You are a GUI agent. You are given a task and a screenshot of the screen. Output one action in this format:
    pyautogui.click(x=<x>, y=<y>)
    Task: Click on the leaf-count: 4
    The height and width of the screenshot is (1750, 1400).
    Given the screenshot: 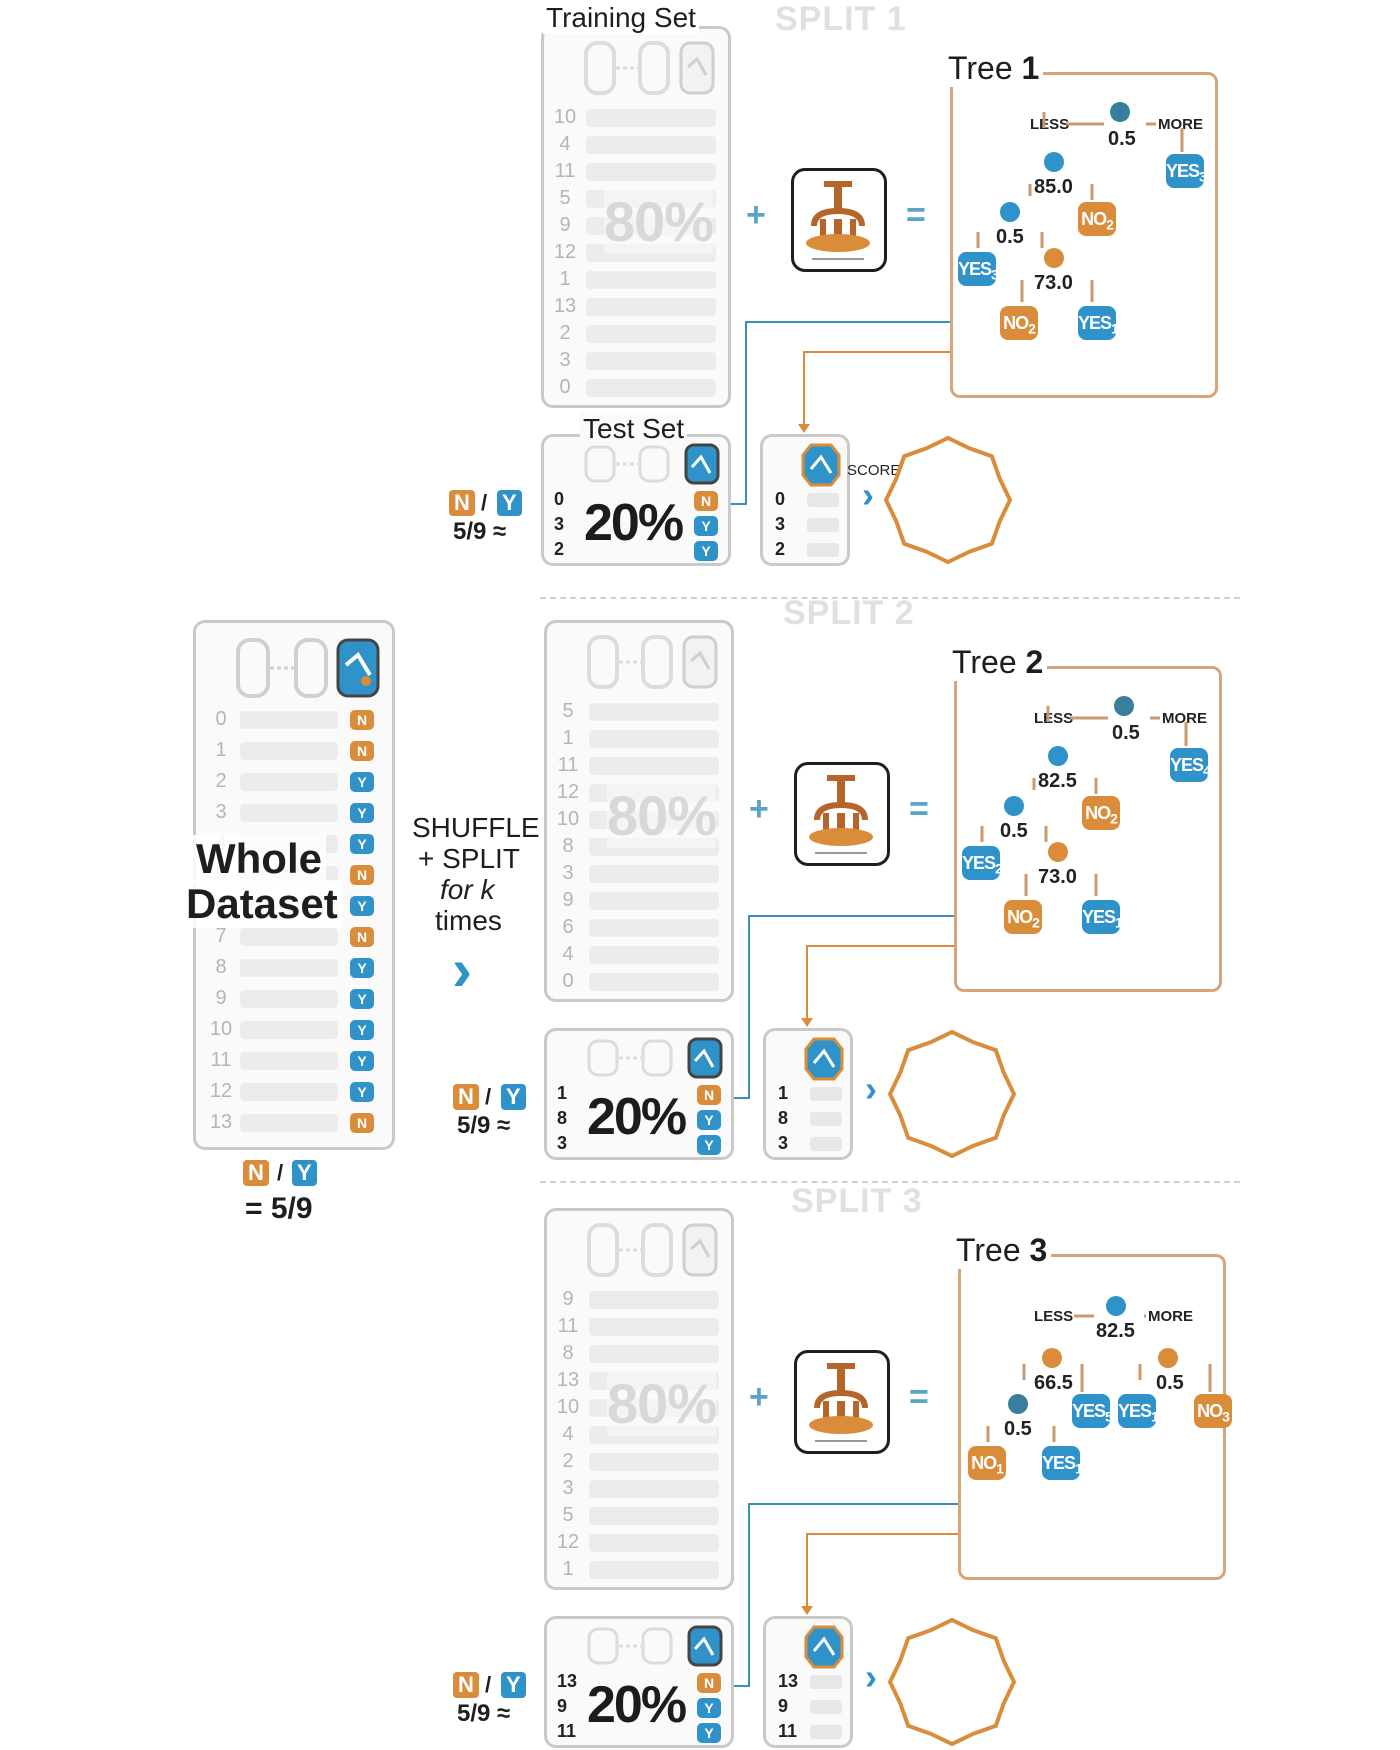 What is the action you would take?
    pyautogui.click(x=1207, y=770)
    